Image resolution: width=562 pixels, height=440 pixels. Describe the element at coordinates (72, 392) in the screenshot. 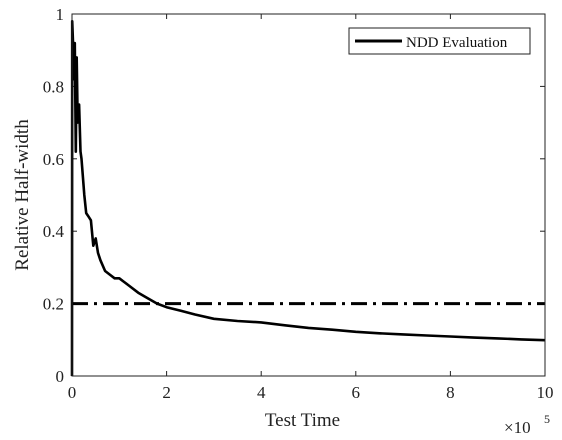

I see `x-tick-label: 0` at that location.